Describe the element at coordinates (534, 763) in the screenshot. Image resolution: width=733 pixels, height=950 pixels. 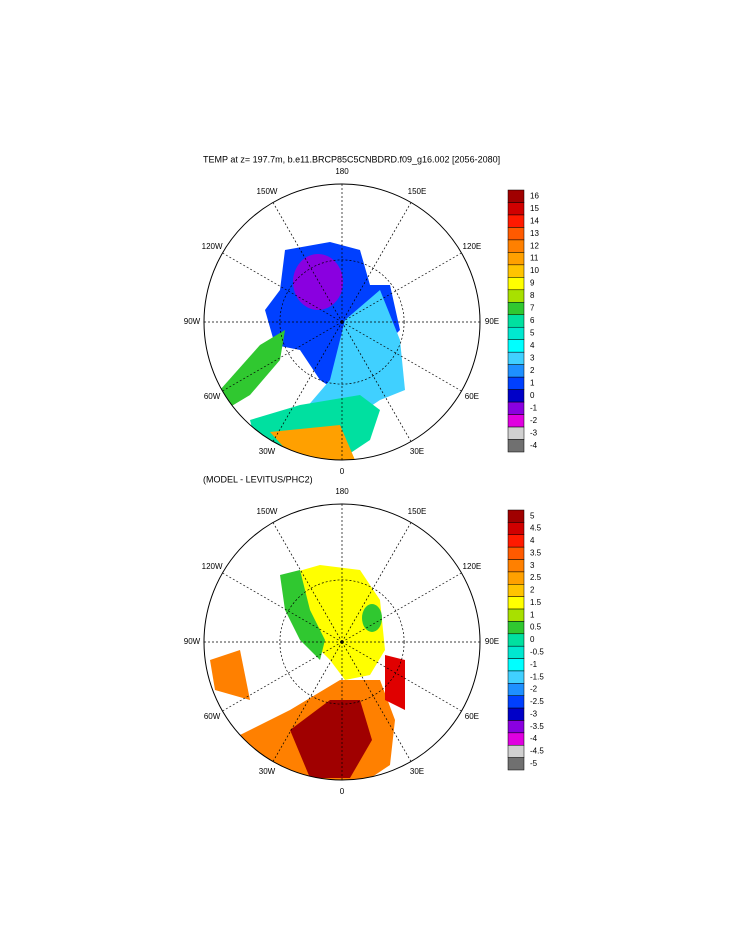
I see `colorbar-label: -5` at that location.